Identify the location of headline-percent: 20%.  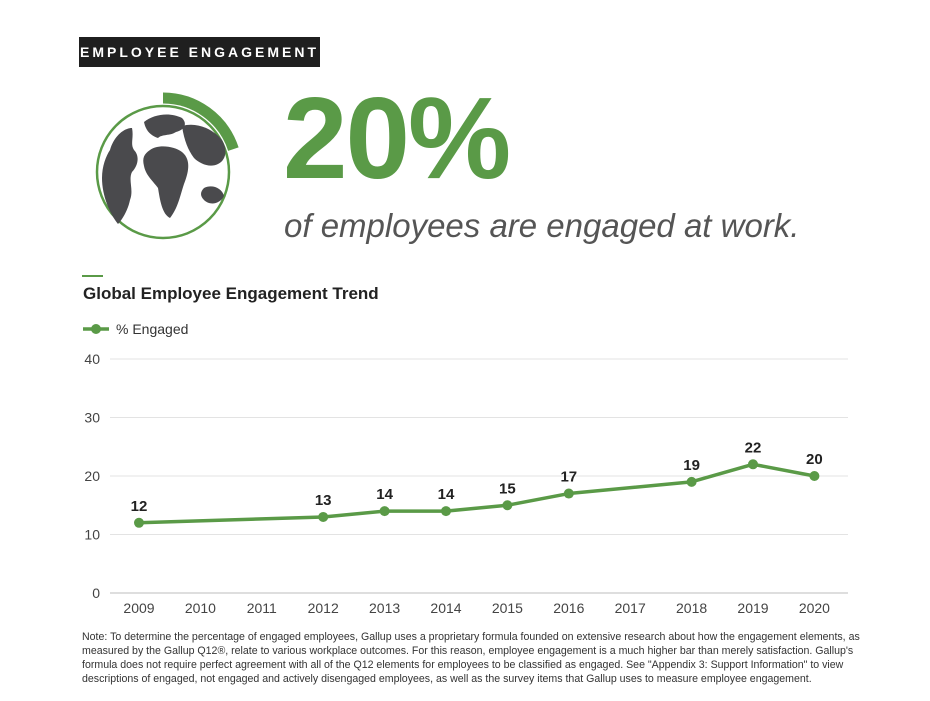
(397, 138).